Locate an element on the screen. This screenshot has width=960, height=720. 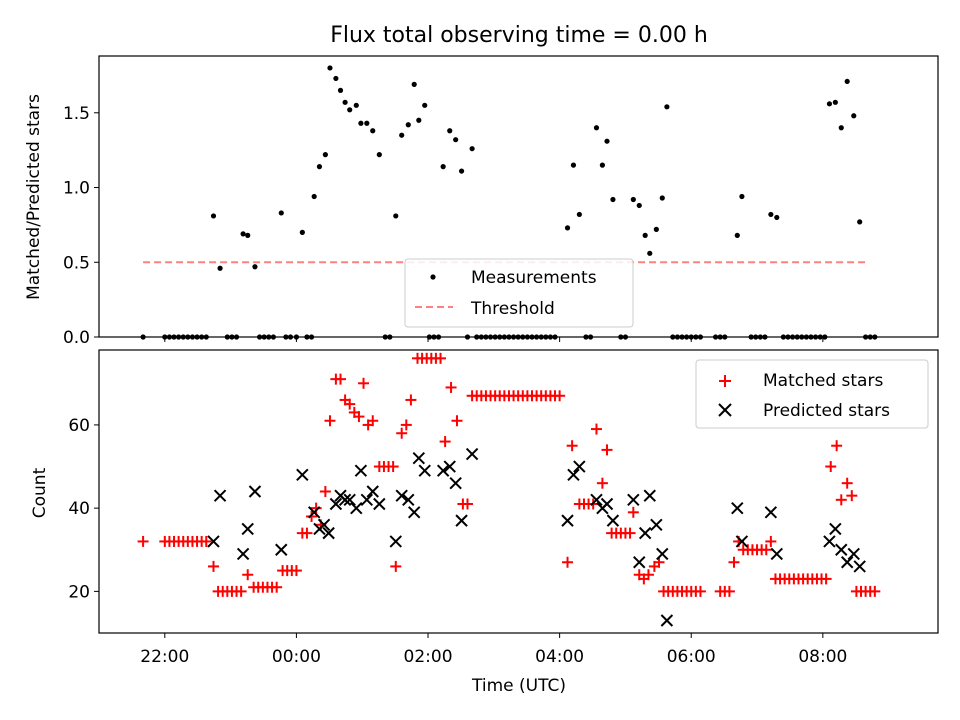
ratio-x-ticks is located at coordinates (494, 339).